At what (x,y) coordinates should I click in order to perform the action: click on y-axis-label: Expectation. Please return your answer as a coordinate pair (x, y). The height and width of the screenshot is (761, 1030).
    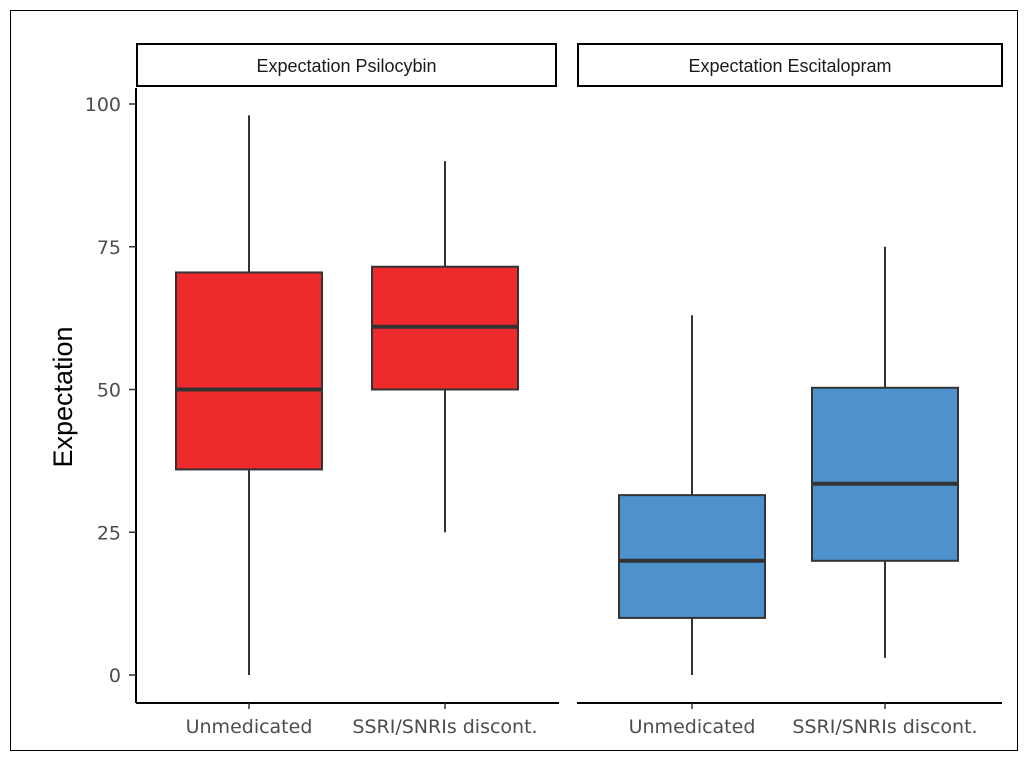
    Looking at the image, I should click on (63, 396).